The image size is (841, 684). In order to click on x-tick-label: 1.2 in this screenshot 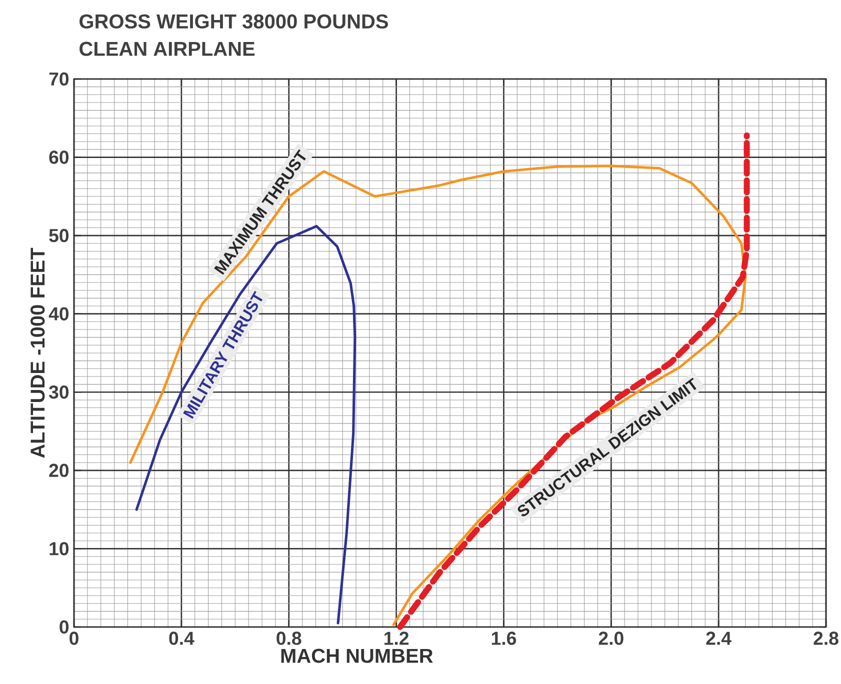, I will do `click(396, 638)`.